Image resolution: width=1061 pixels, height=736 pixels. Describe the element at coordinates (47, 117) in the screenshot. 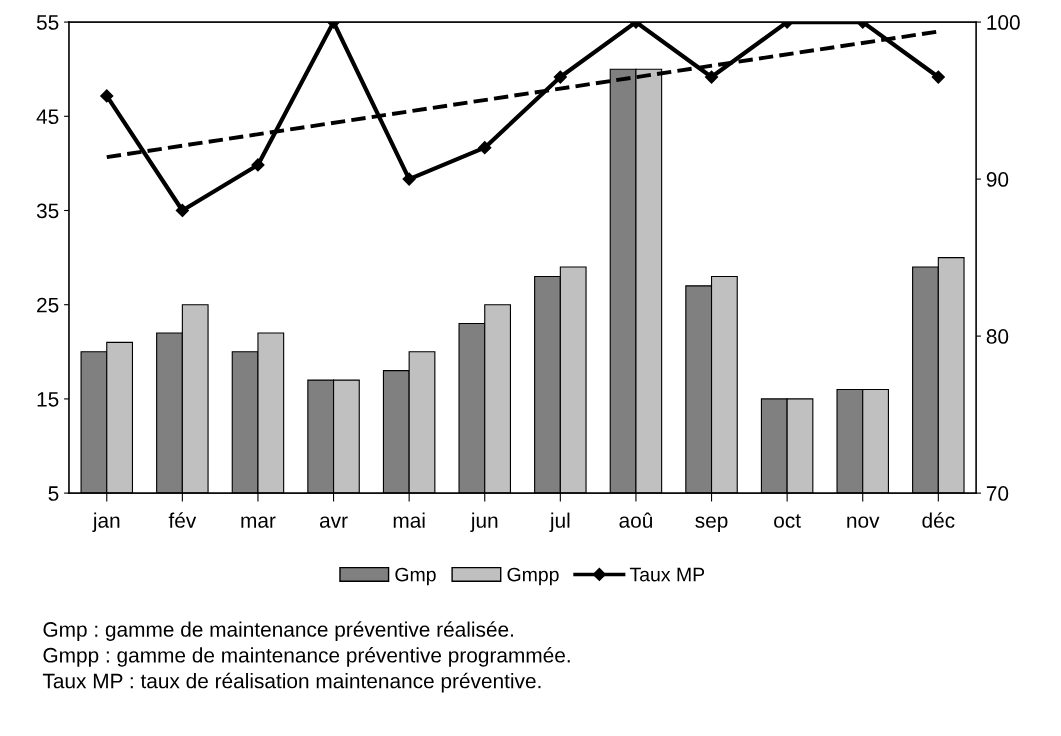

I see `y-tick-label: 45` at that location.